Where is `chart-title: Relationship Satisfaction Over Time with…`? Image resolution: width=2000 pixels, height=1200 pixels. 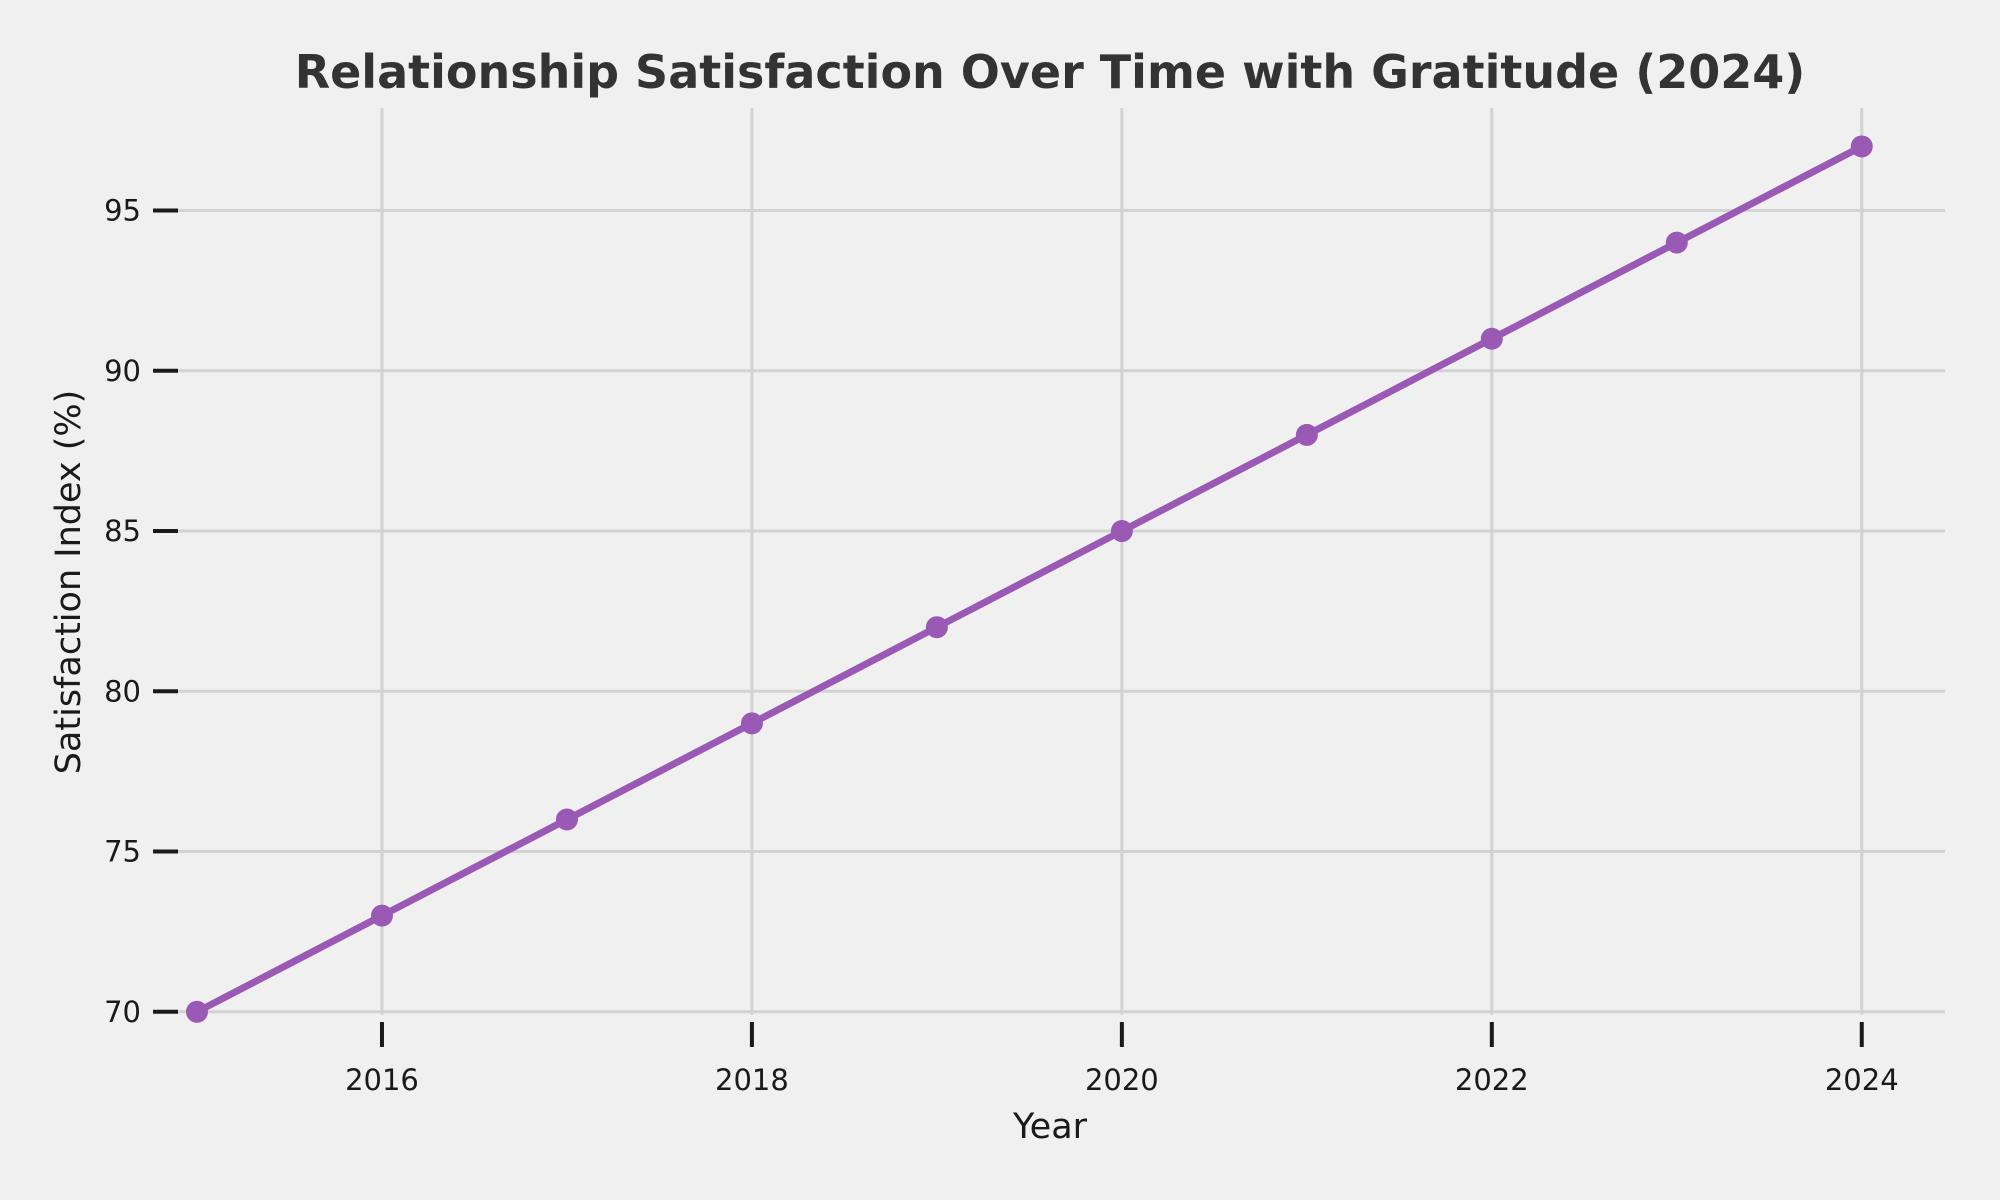 chart-title: Relationship Satisfaction Over Time with… is located at coordinates (1050, 72).